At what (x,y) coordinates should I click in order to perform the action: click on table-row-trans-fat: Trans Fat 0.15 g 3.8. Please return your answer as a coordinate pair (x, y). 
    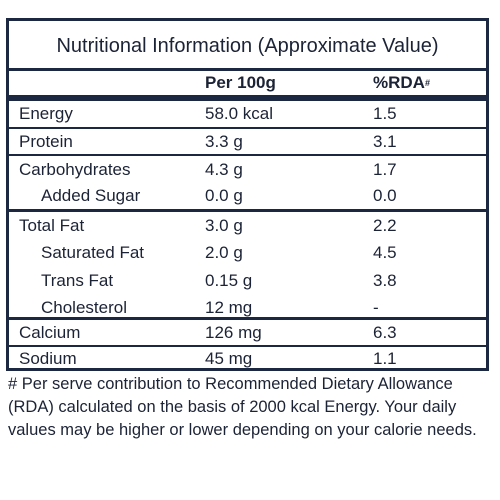
    Looking at the image, I should click on (247, 280).